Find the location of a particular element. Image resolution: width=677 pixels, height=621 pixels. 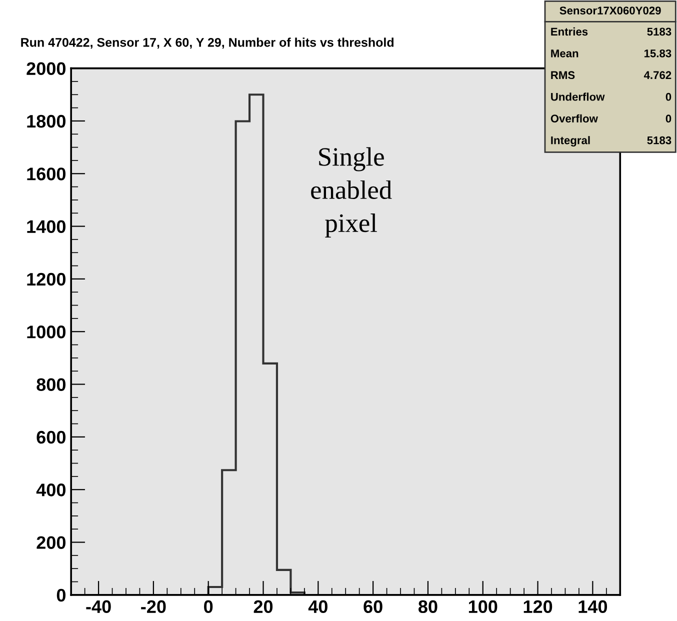

y-tick-label: 1600 is located at coordinates (46, 174).